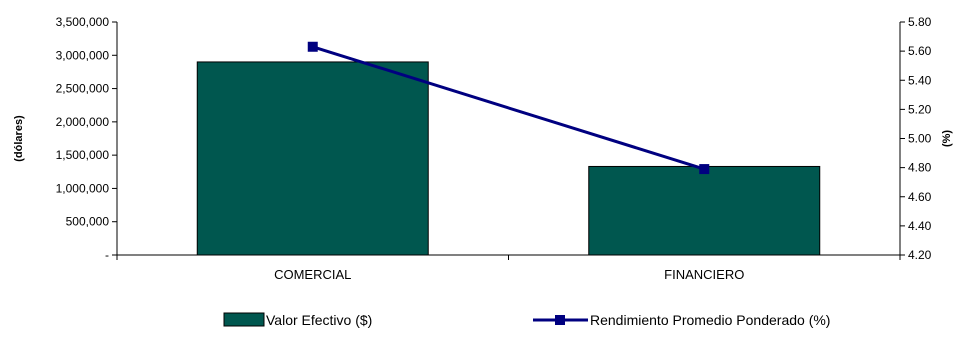 This screenshot has height=356, width=963. What do you see at coordinates (920, 168) in the screenshot?
I see `right-tick-label: 4.80` at bounding box center [920, 168].